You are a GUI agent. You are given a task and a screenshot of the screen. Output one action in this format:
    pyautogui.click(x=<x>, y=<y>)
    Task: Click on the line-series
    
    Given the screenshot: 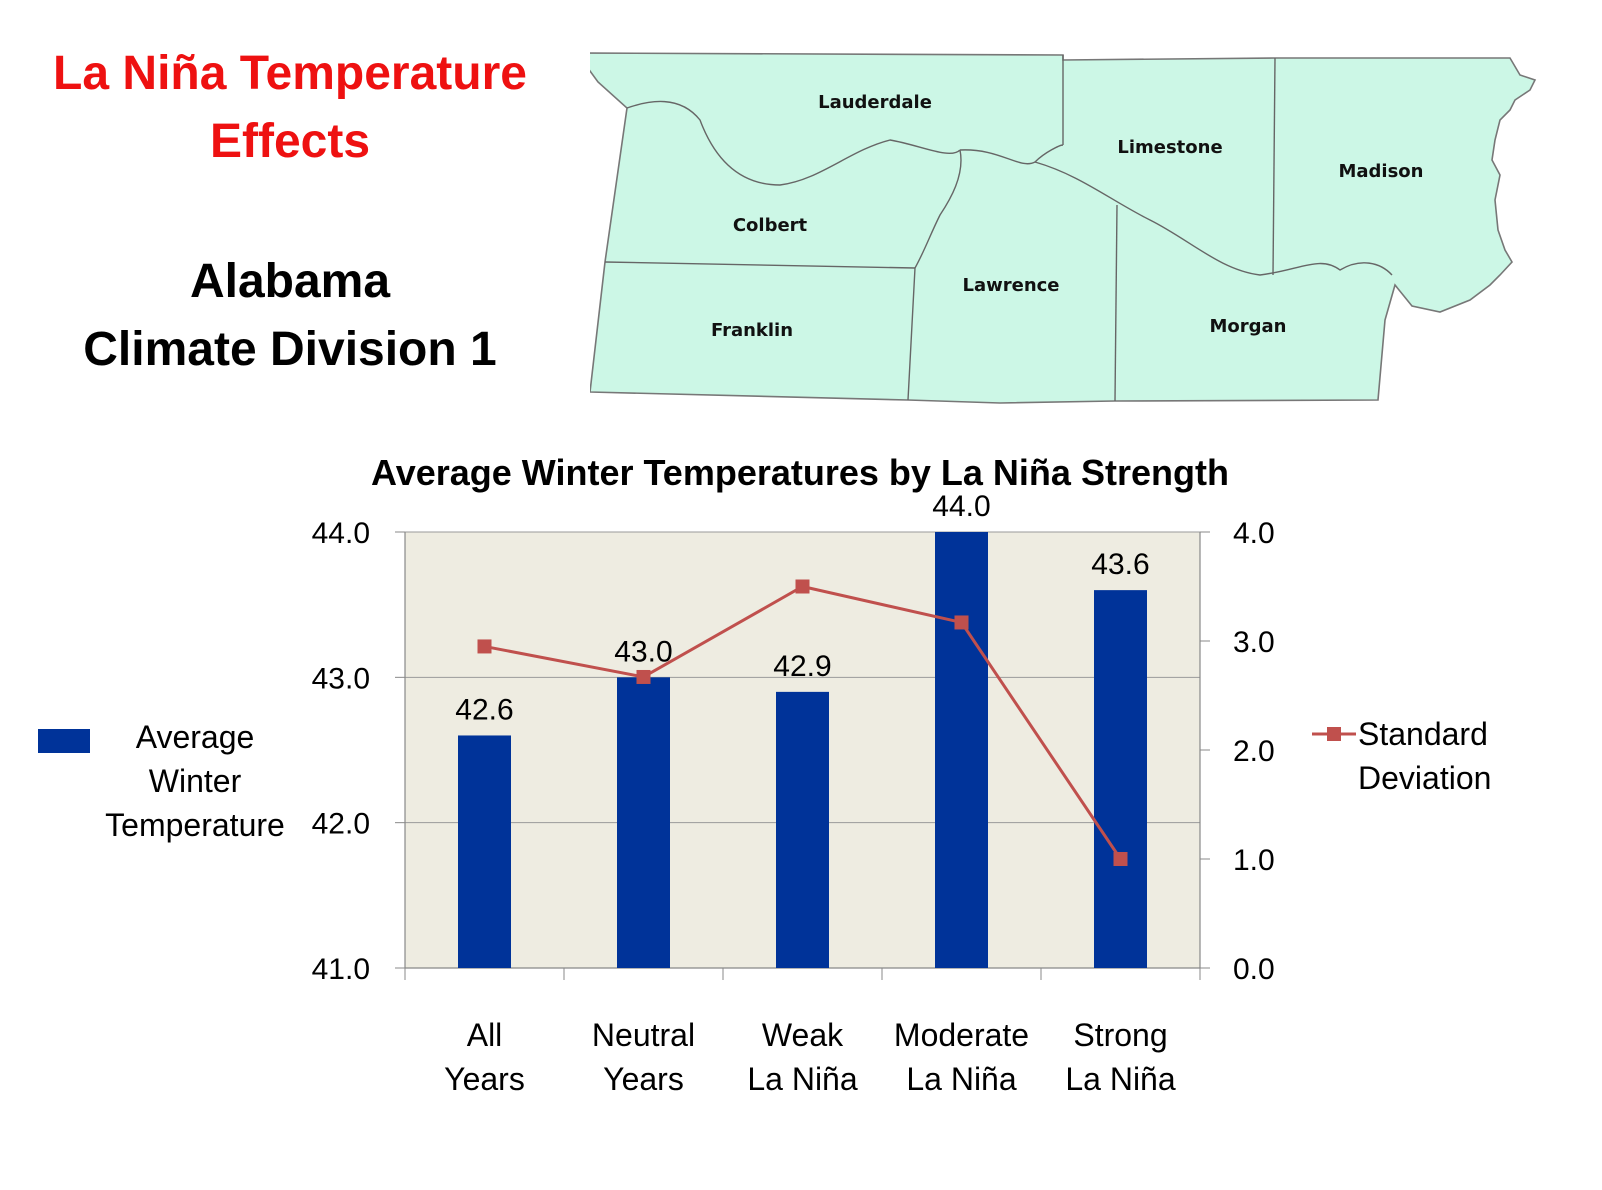 What is the action you would take?
    pyautogui.click(x=802, y=722)
    